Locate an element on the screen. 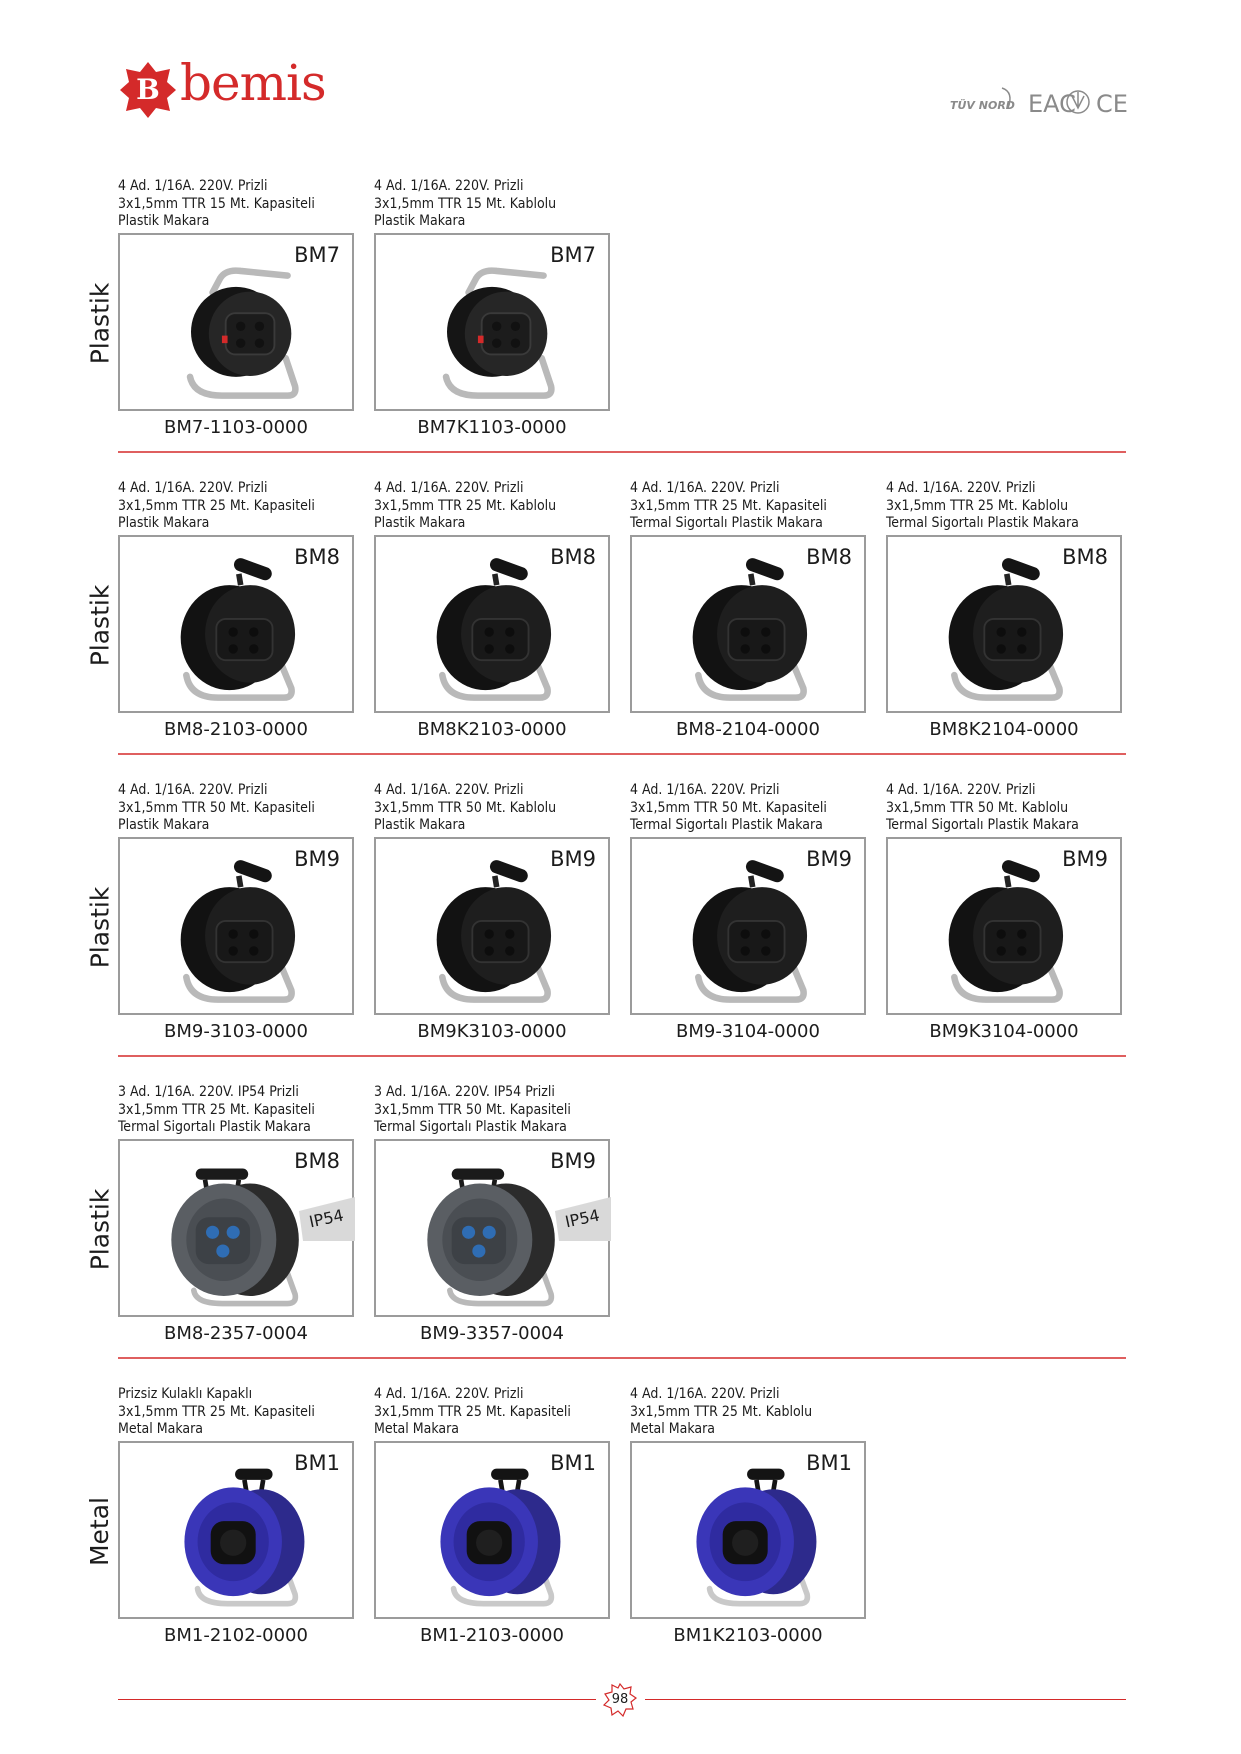 The width and height of the screenshot is (1241, 1754). product-description-line: 3x1,5mm TTR 50 Mt. Kablolu is located at coordinates (977, 807).